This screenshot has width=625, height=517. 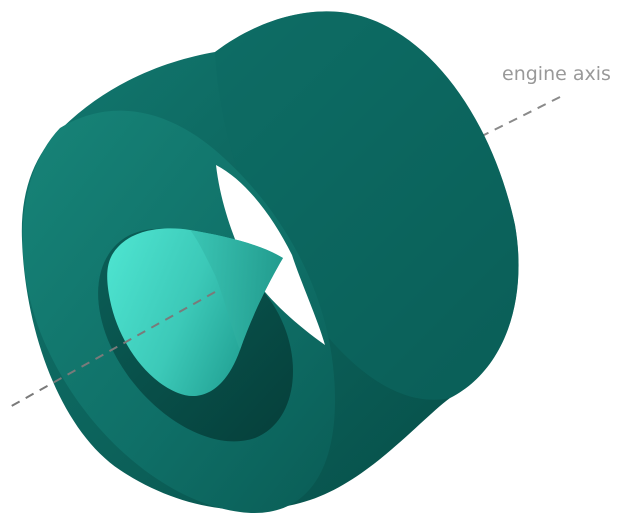 I want to click on spinner-cone-shade, so click(x=236, y=290).